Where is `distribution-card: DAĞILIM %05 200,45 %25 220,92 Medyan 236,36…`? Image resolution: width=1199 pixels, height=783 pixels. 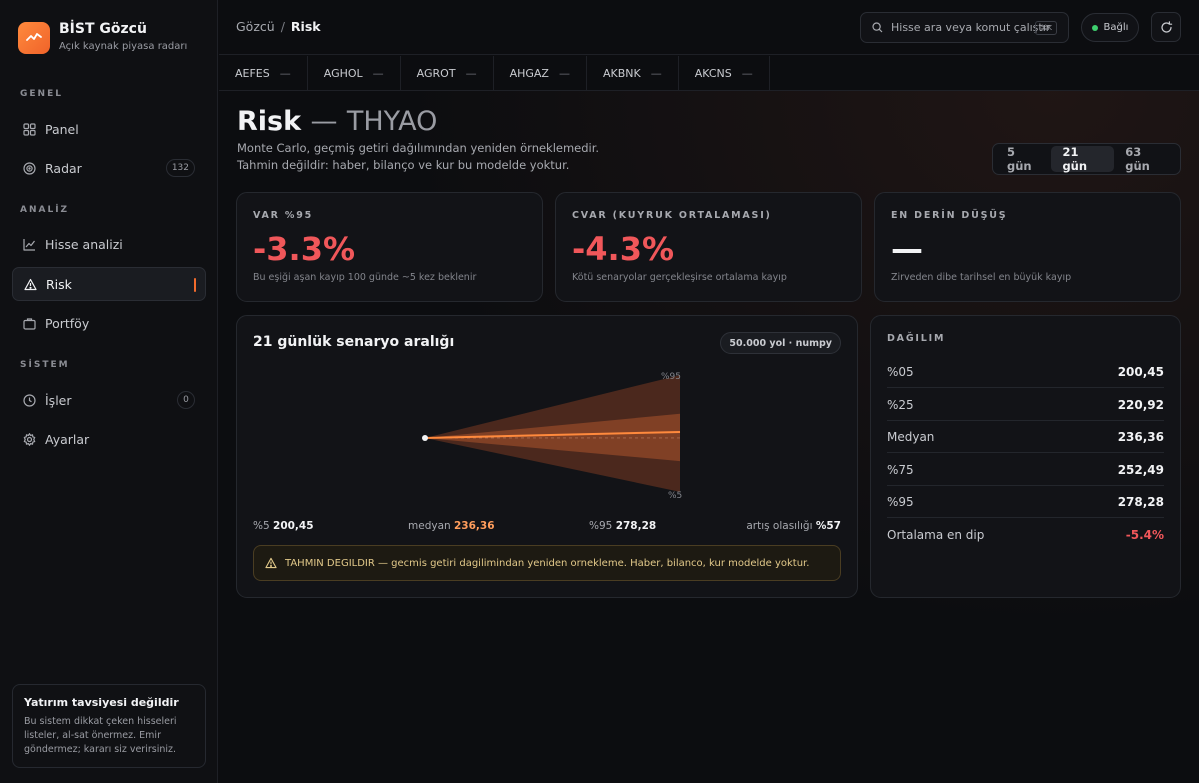
distribution-card: DAĞILIM %05 200,45 %25 220,92 Medyan 236,36… is located at coordinates (1025, 456).